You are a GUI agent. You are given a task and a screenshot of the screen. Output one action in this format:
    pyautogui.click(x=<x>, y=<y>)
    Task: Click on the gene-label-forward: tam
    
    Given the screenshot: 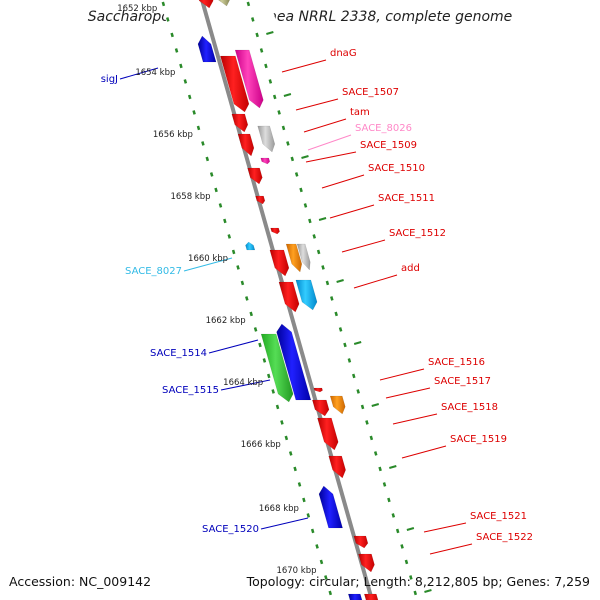 What is the action you would take?
    pyautogui.click(x=360, y=112)
    